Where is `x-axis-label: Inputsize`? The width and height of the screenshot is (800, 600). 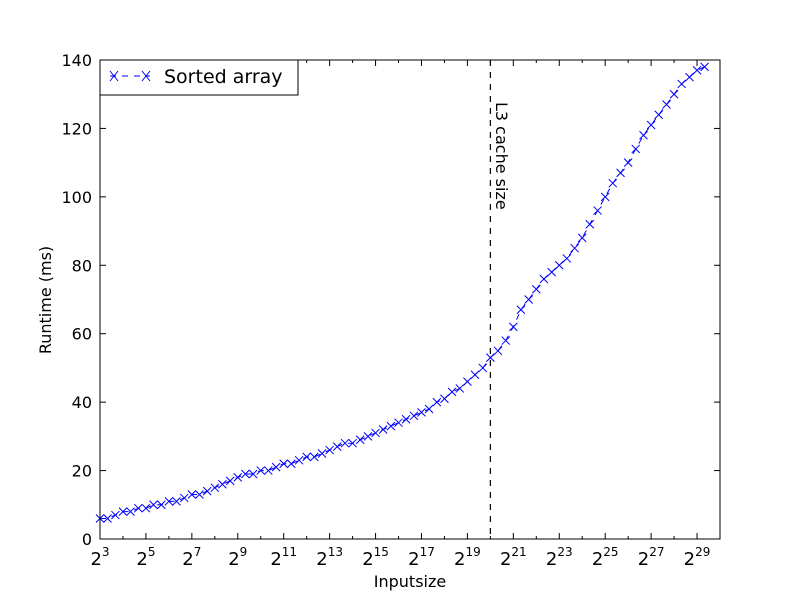
x-axis-label: Inputsize is located at coordinates (410, 581).